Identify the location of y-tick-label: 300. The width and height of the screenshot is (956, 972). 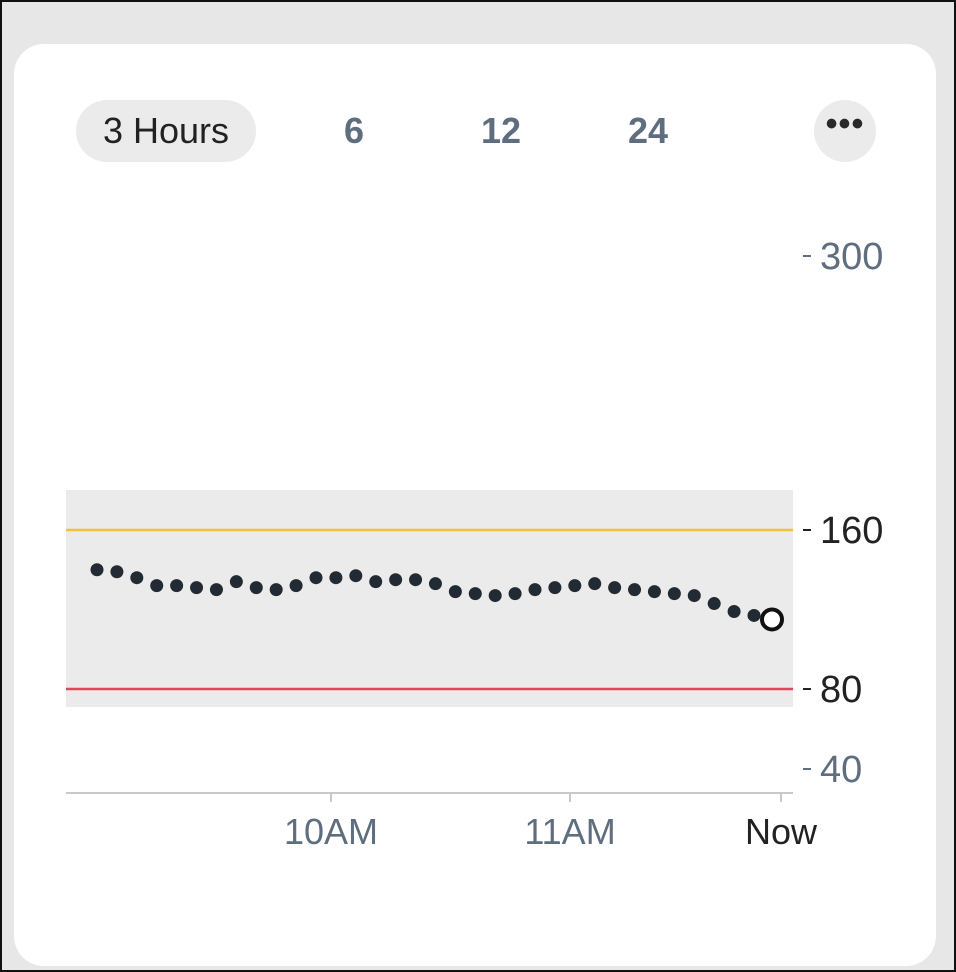
(851, 257).